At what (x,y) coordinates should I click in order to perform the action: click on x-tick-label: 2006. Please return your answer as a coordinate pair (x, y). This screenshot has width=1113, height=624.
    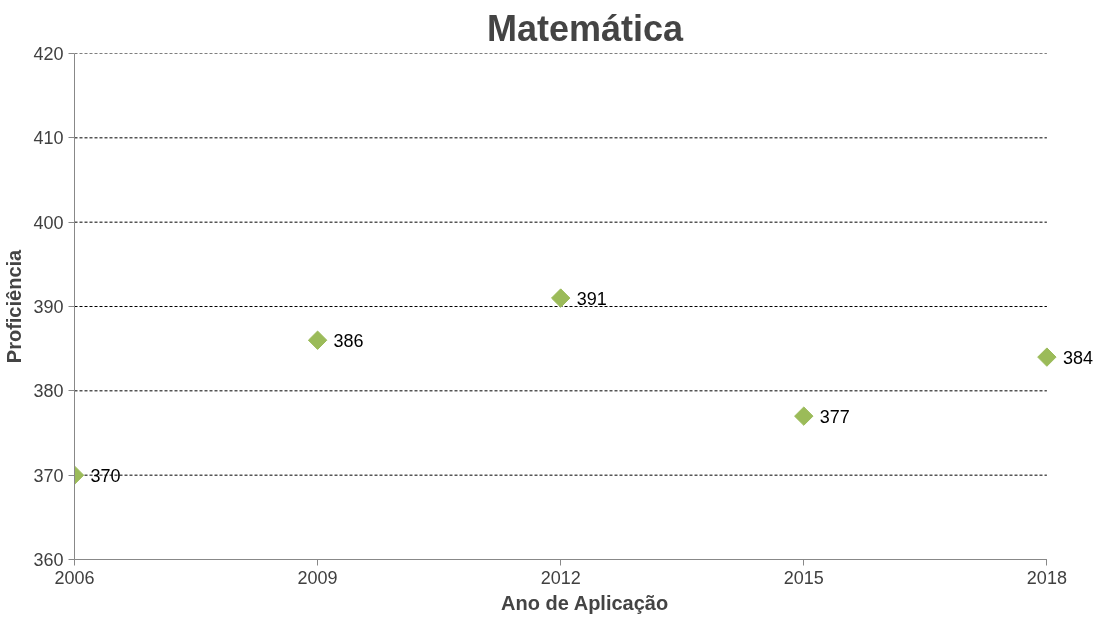
    Looking at the image, I should click on (74, 577).